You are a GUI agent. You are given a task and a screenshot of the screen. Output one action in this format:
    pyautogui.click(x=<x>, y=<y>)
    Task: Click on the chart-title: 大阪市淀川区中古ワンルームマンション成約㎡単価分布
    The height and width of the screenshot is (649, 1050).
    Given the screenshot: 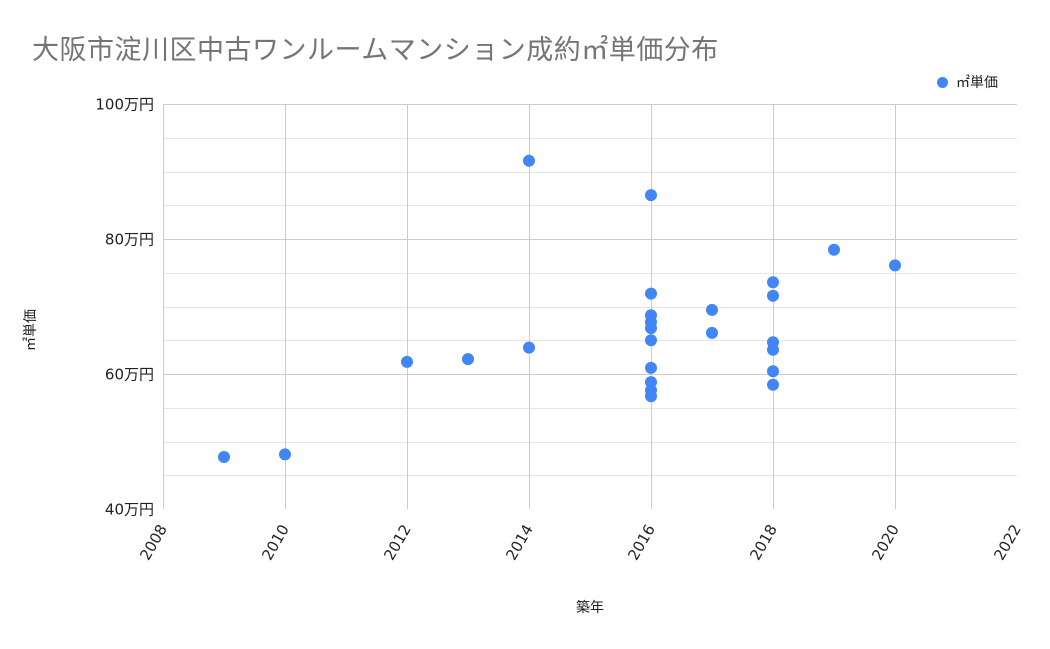 What is the action you would take?
    pyautogui.click(x=375, y=50)
    